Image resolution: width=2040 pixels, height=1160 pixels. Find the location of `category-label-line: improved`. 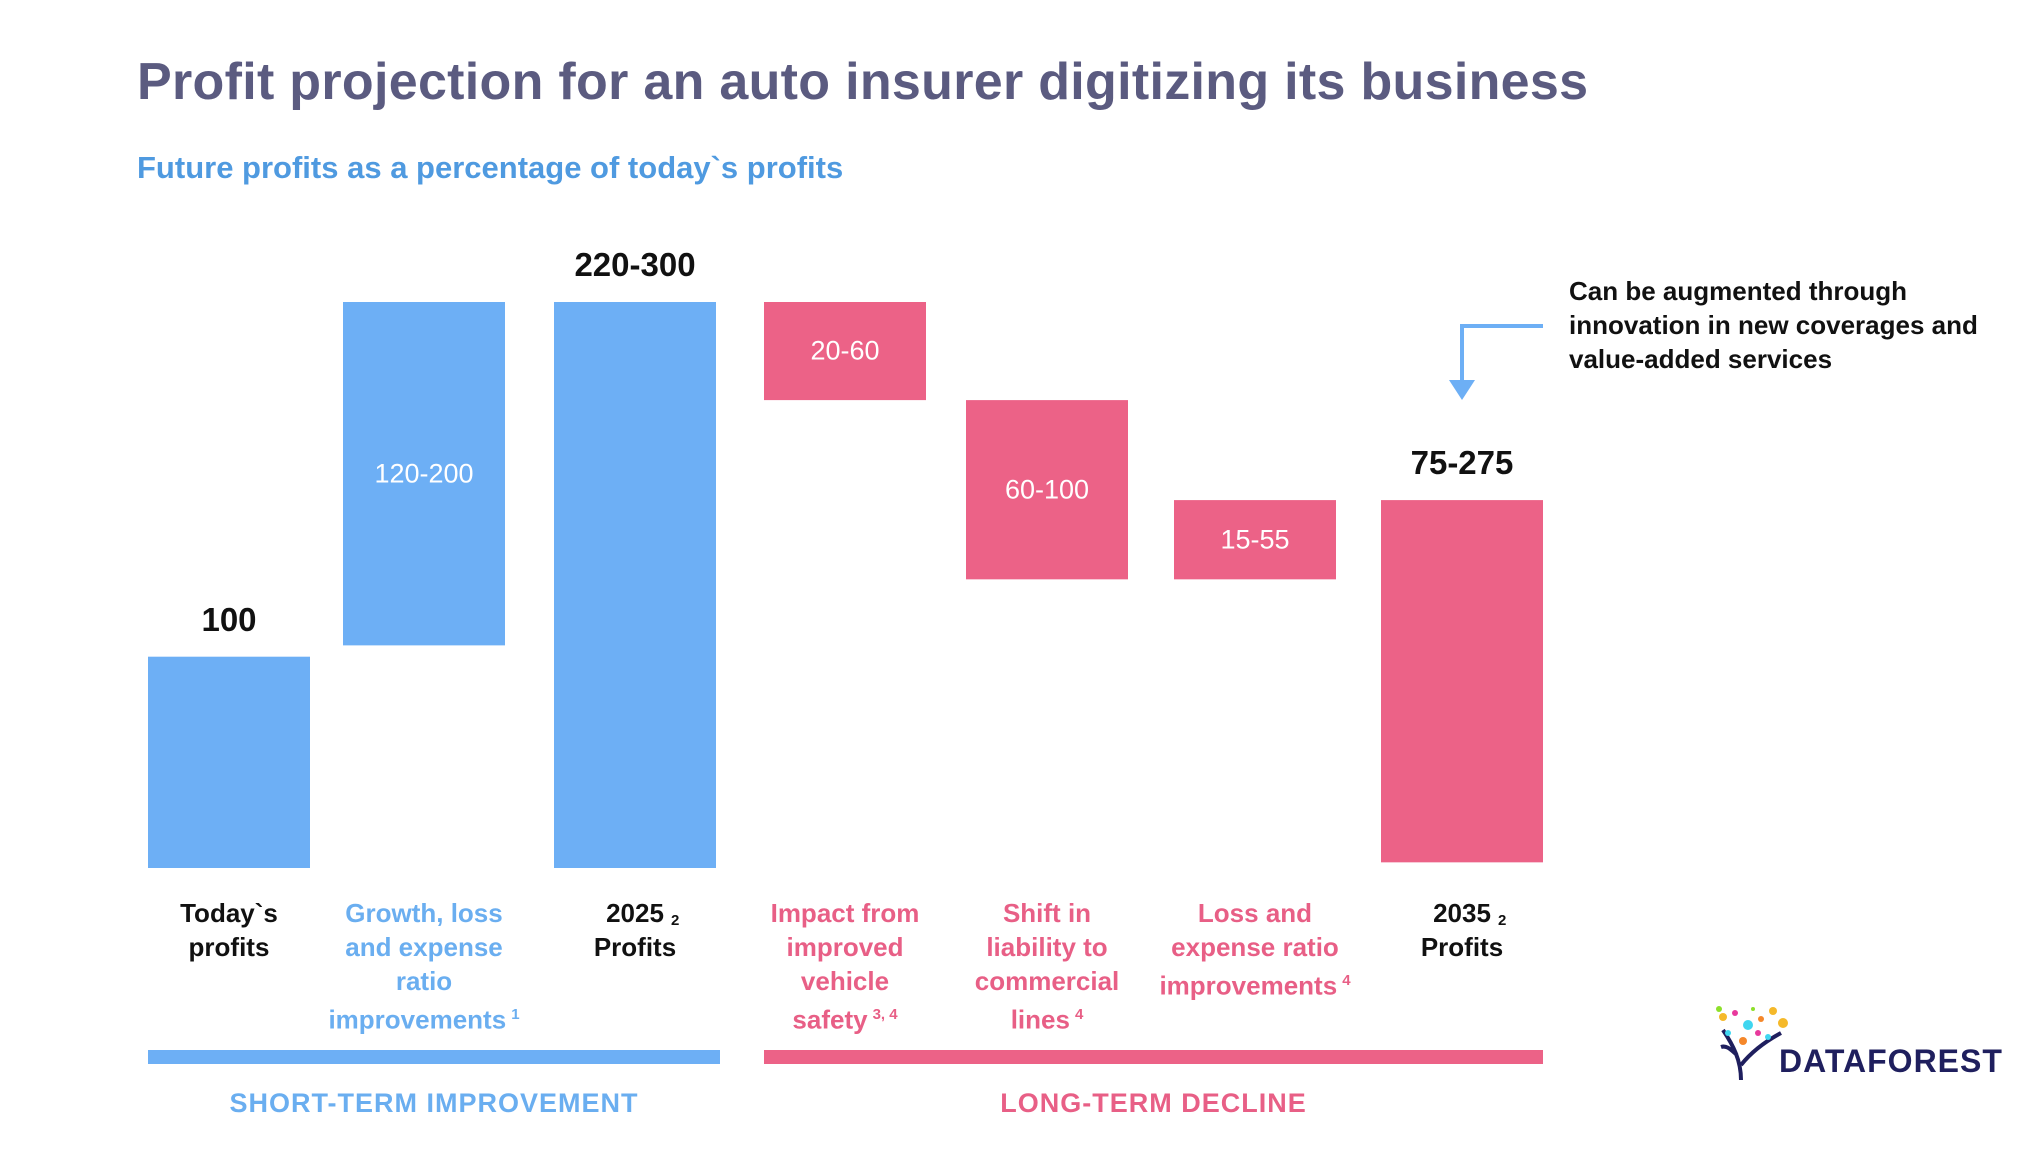

category-label-line: improved is located at coordinates (845, 947).